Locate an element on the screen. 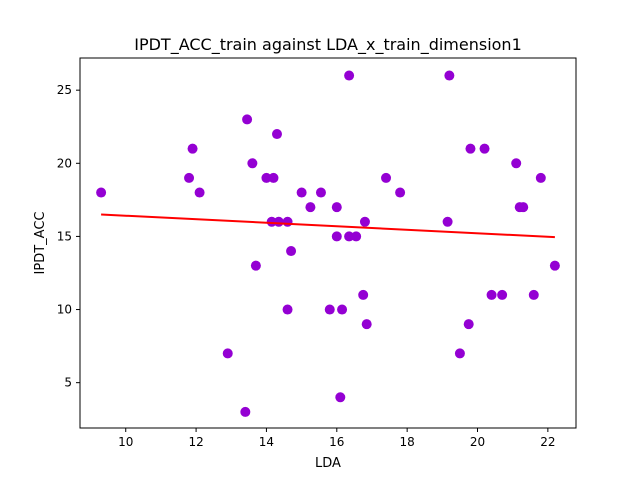  y-tick-label: 20 is located at coordinates (64, 163).